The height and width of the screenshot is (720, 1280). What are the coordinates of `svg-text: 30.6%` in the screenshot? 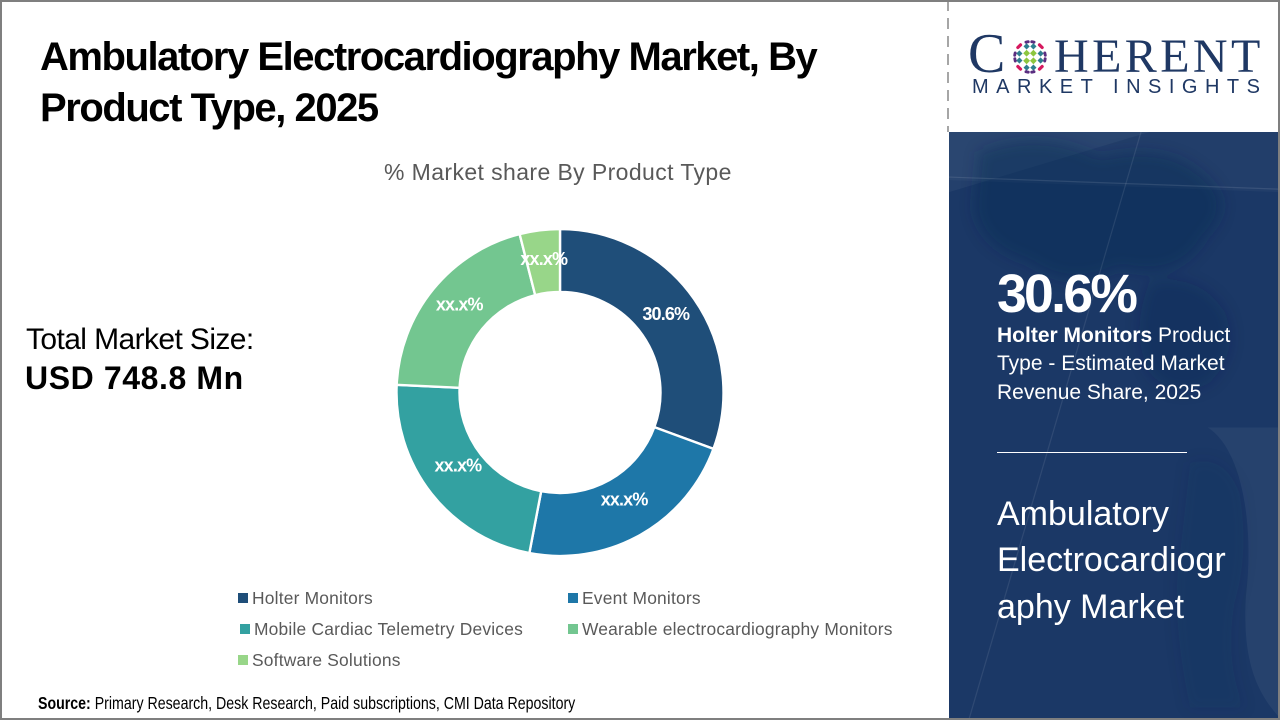 It's located at (666, 314).